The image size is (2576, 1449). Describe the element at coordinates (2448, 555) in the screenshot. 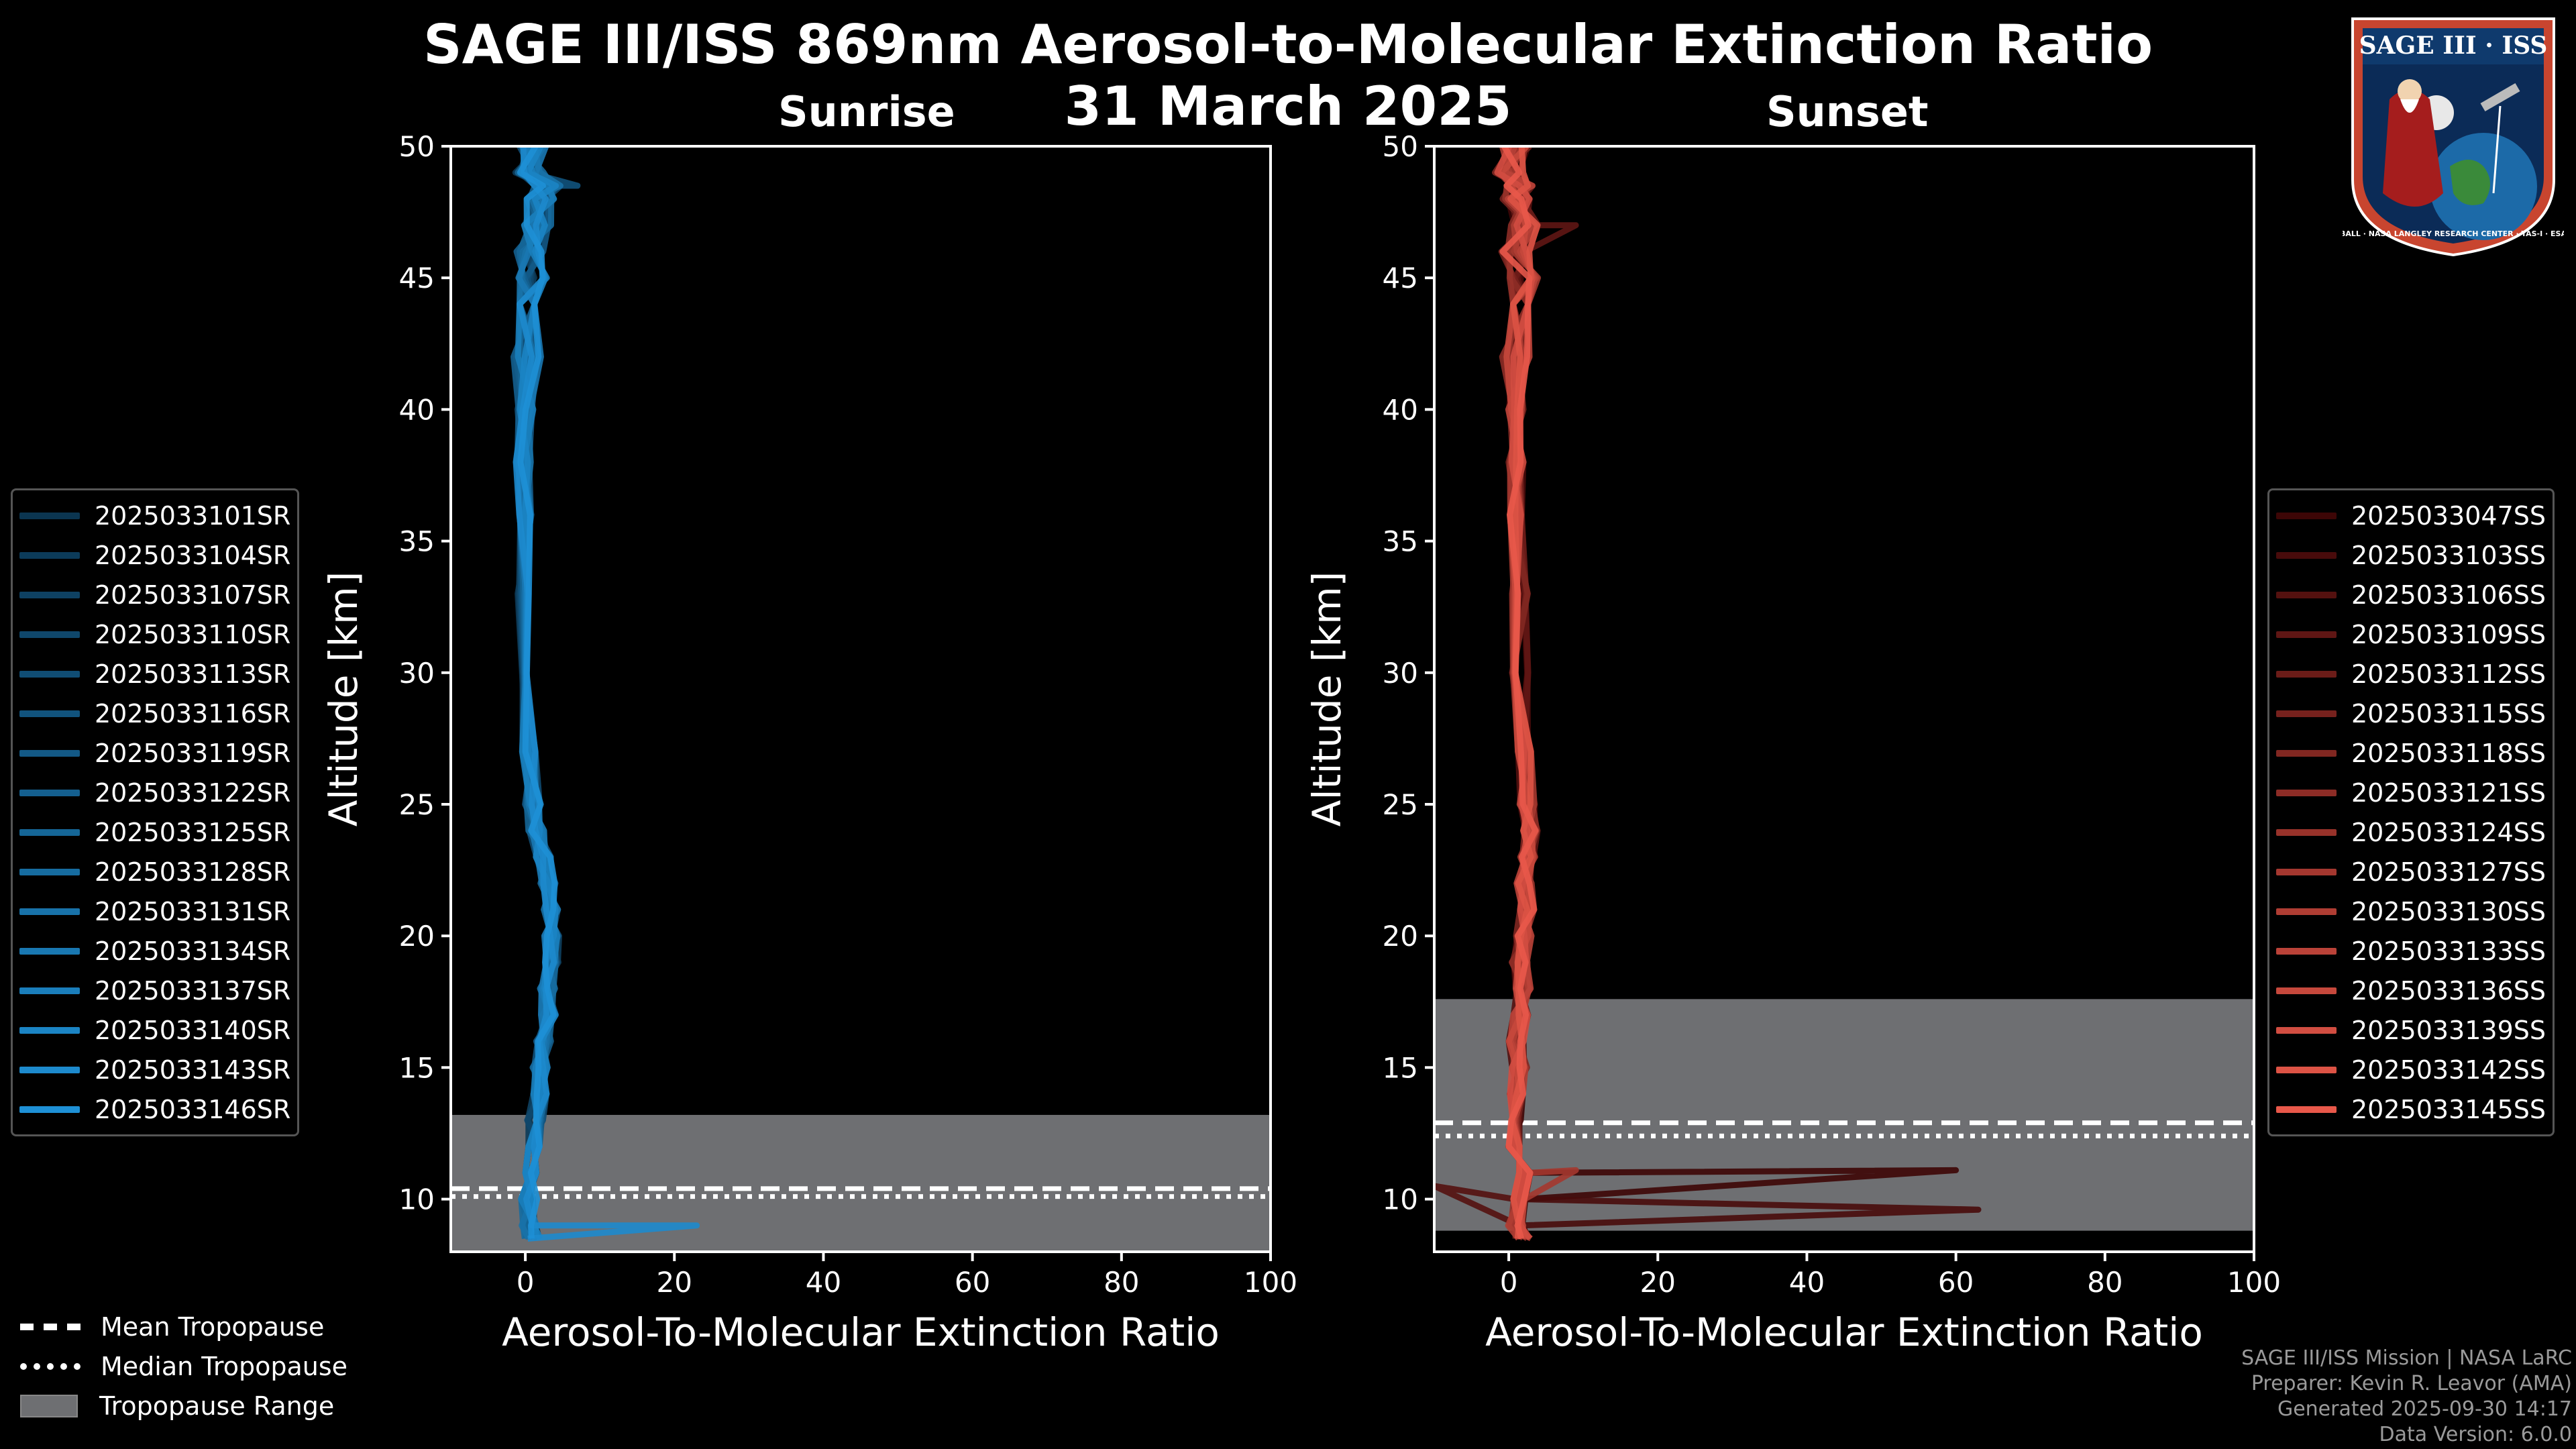

I see `legend-label: 2025033103SS` at that location.